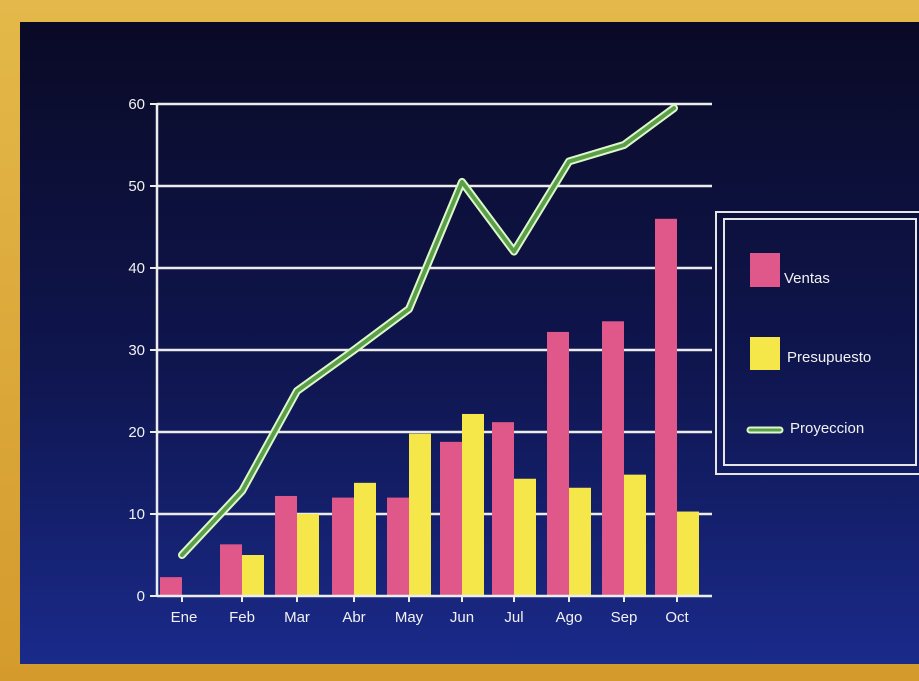 Image resolution: width=919 pixels, height=681 pixels. I want to click on projection-point-abr, so click(354, 350).